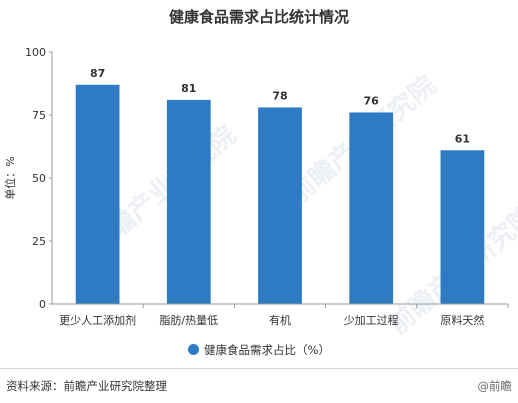  I want to click on brand-text: @前瞻, so click(495, 386).